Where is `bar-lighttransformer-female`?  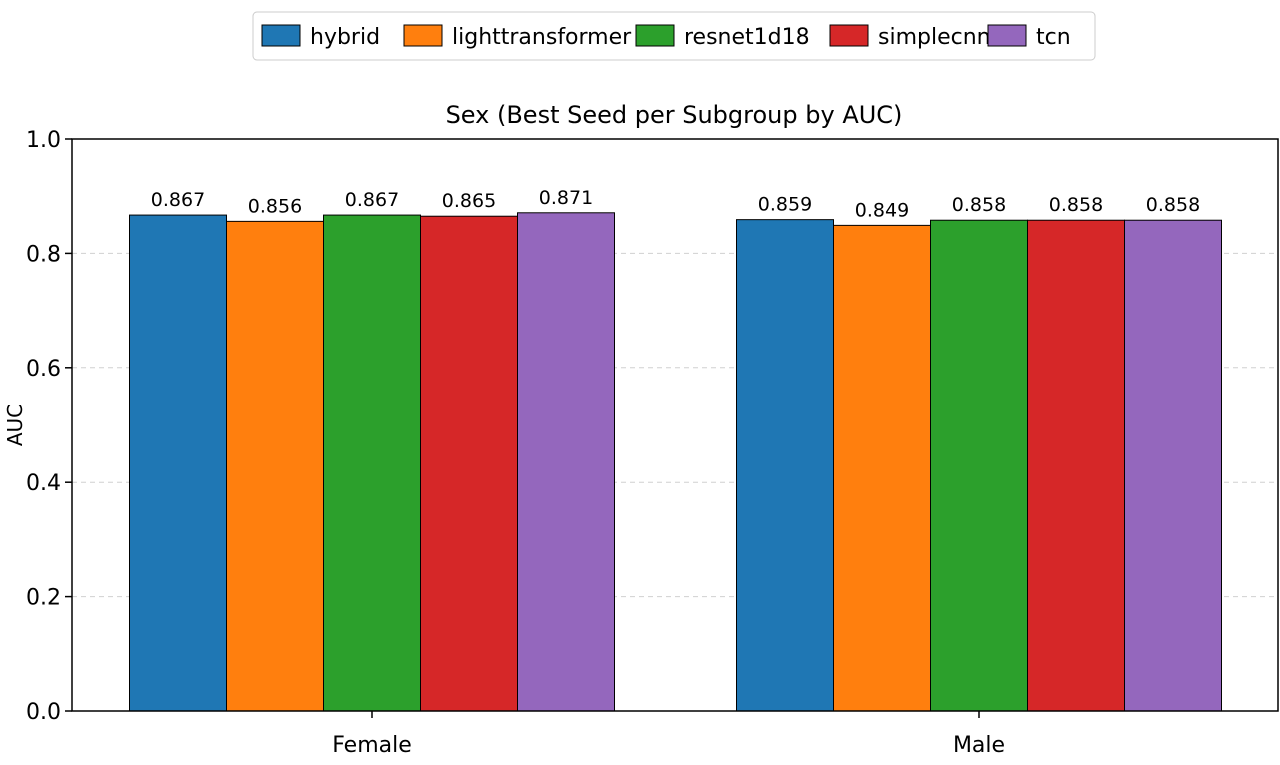
bar-lighttransformer-female is located at coordinates (275, 466).